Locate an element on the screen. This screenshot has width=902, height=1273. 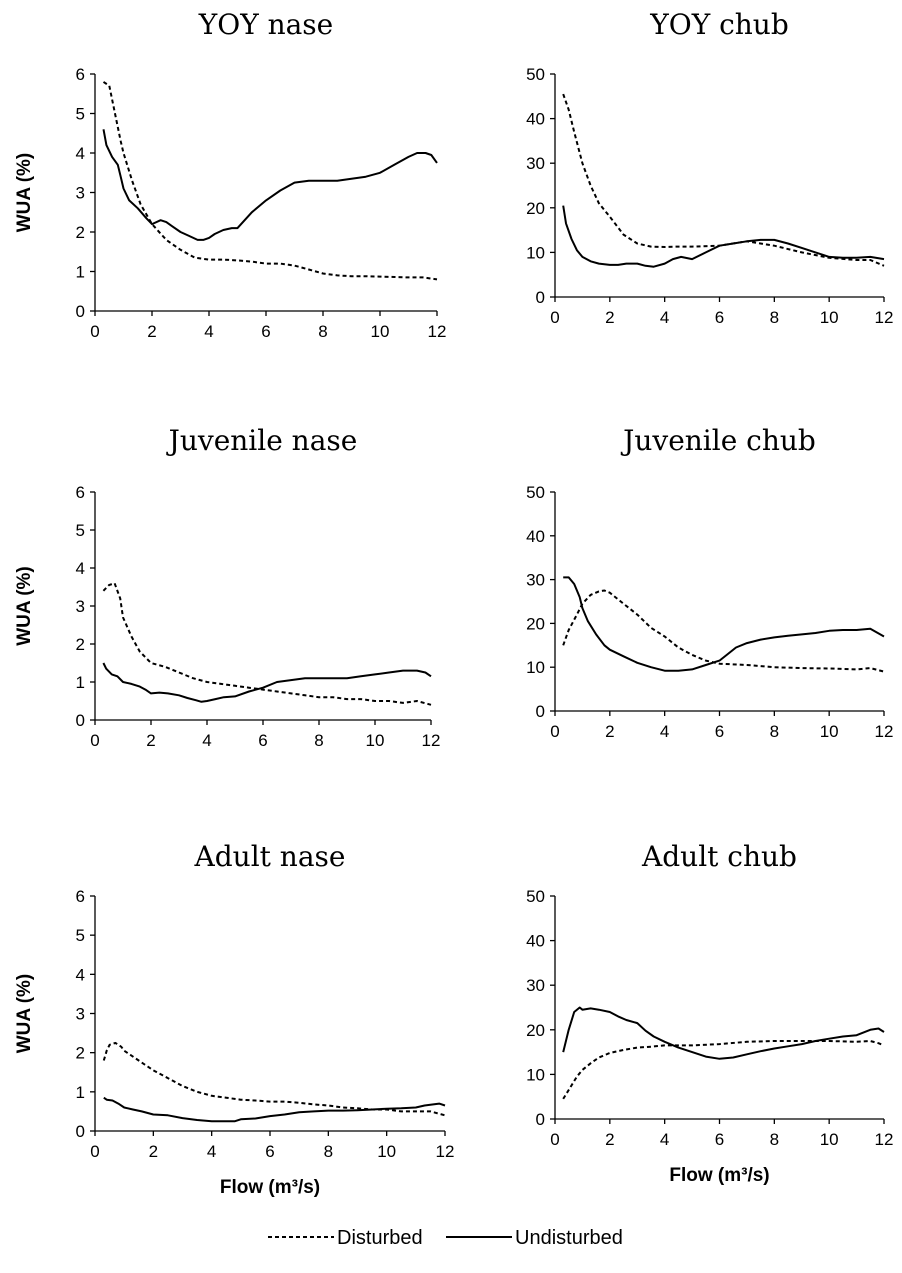
chart-juvenile-chub: Juvenile chub 0 10 20 30 40 50 0 2 4 6 8 10 12 is located at coordinates (709, 582).